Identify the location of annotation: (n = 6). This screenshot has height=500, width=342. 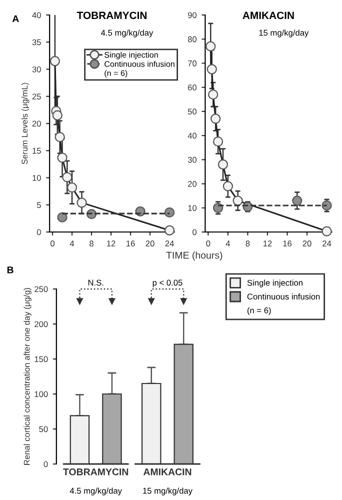
(116, 74).